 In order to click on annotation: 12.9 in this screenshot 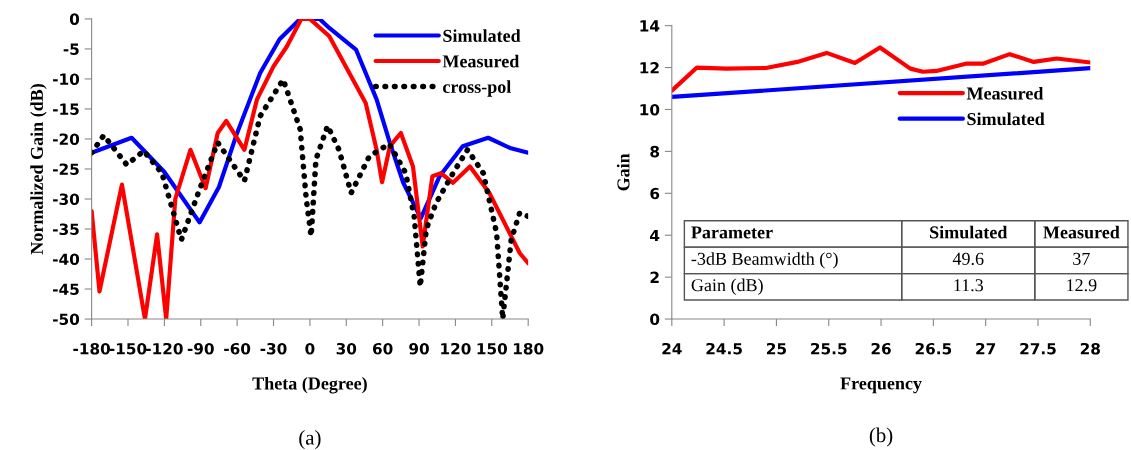, I will do `click(1082, 285)`.